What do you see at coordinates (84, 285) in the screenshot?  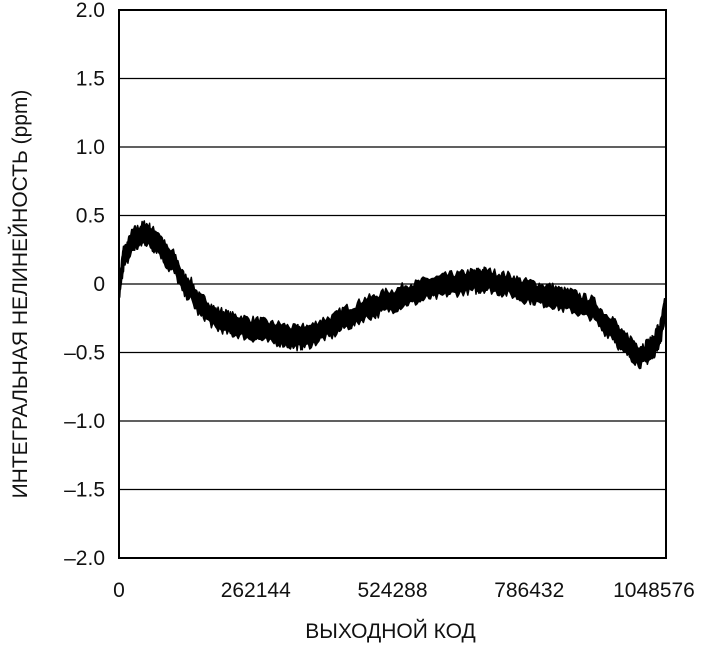 I see `y-tick-labels: 2.0 1.5 1.0 0.5 0 –0.5 –1.0 –1.5 –2.0` at bounding box center [84, 285].